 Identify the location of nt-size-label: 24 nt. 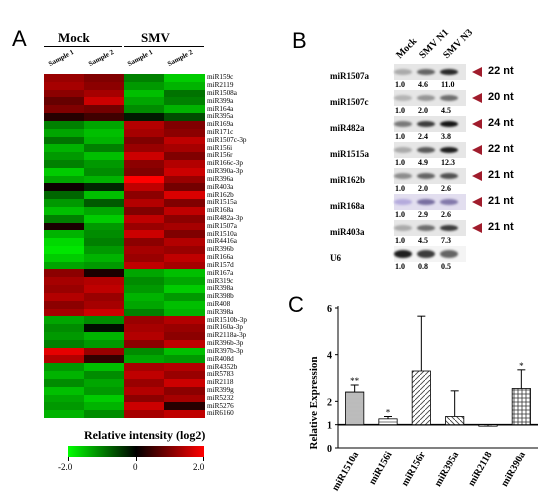
(501, 123).